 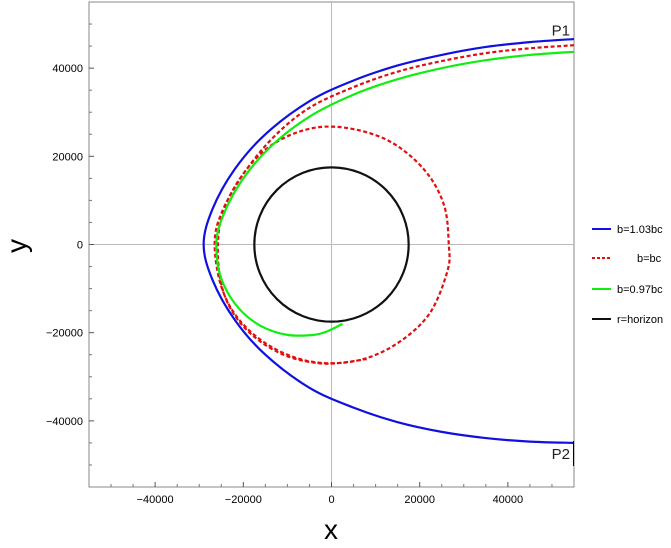 I want to click on legend-label-b-0-97bc: b=0.97bc, so click(x=640, y=290).